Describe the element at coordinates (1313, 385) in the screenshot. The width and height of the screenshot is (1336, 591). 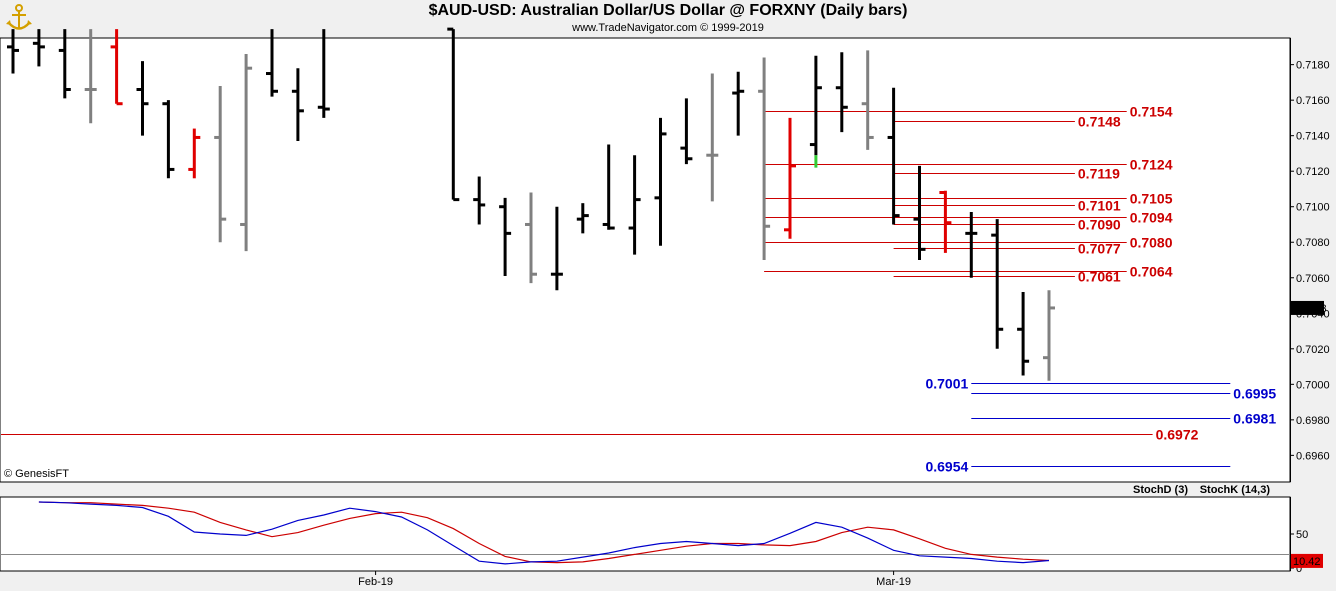
I see `price-tick-label: 0.7000` at that location.